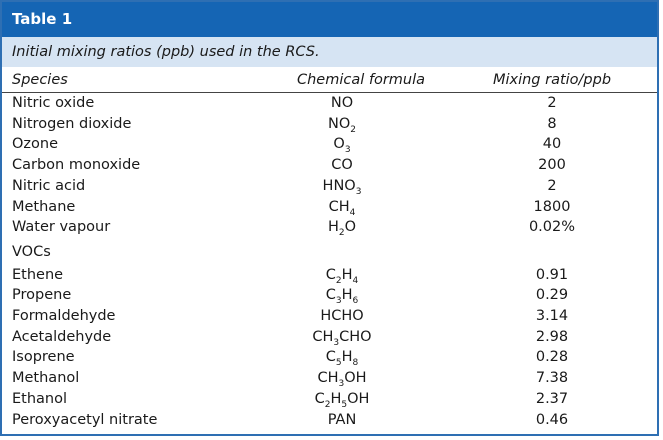 The image size is (663, 440). What do you see at coordinates (552, 123) in the screenshot?
I see `cell-ratio: 8` at bounding box center [552, 123].